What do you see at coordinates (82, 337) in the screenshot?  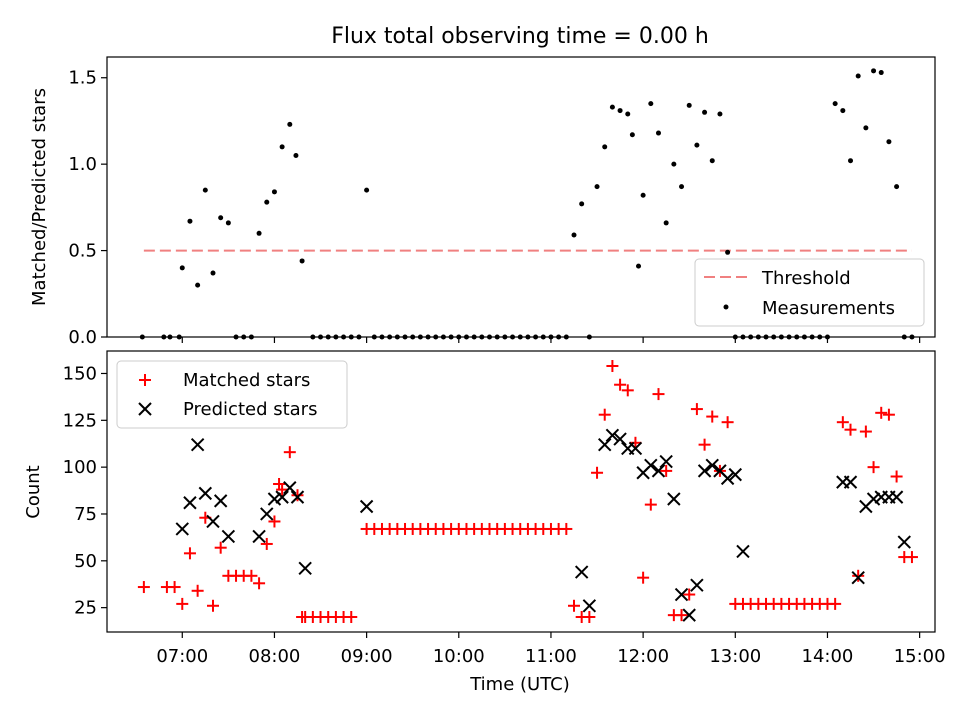 I see `y-tick-label: 0.0` at bounding box center [82, 337].